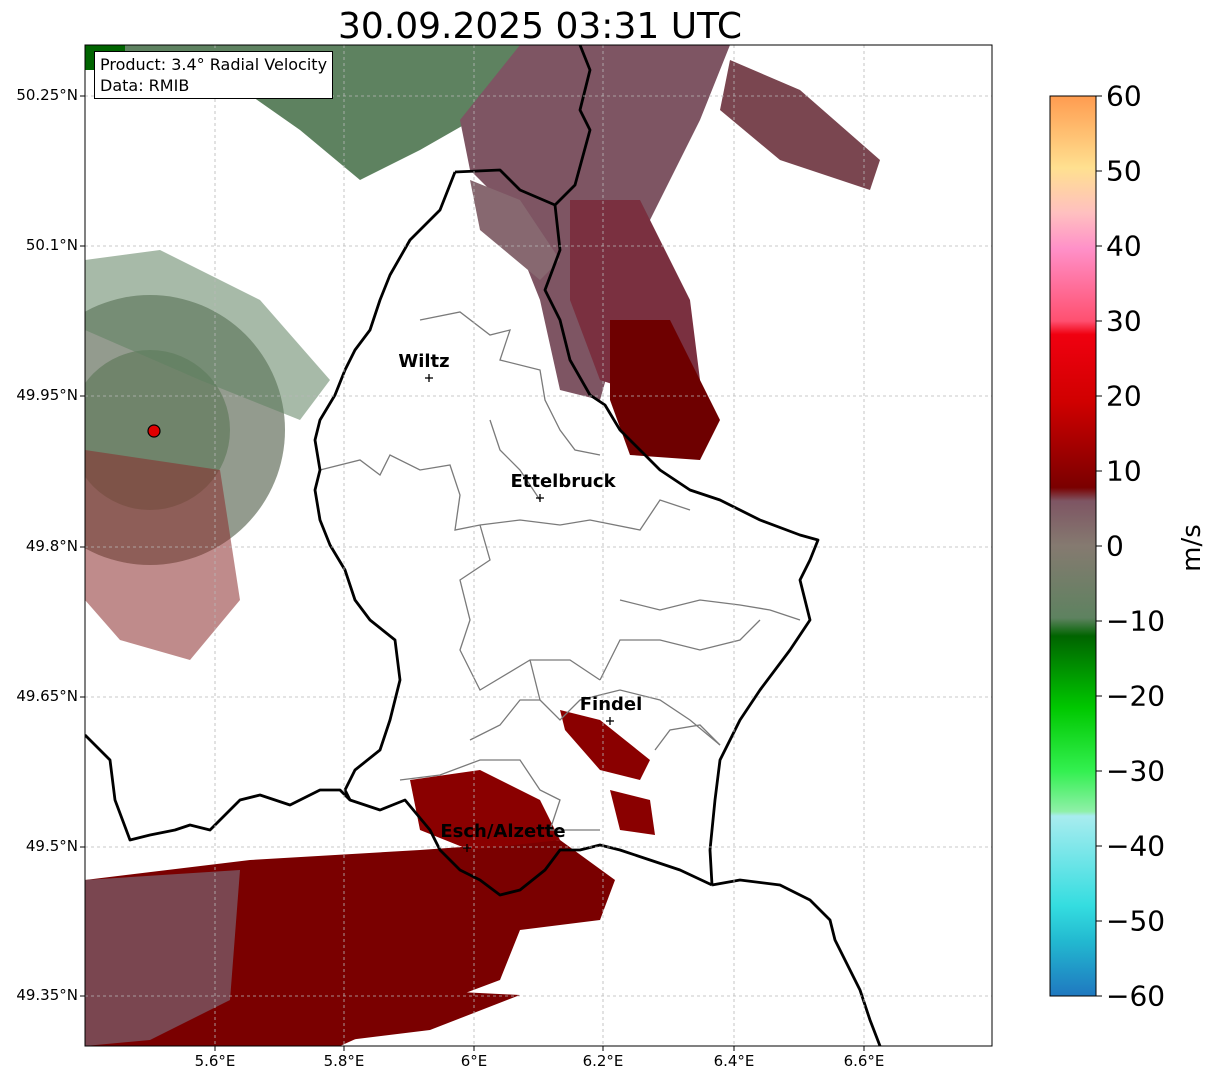 This screenshot has height=1081, width=1207. What do you see at coordinates (540, 26) in the screenshot?
I see `map-title: 30.09.2025 03:31 UTC` at bounding box center [540, 26].